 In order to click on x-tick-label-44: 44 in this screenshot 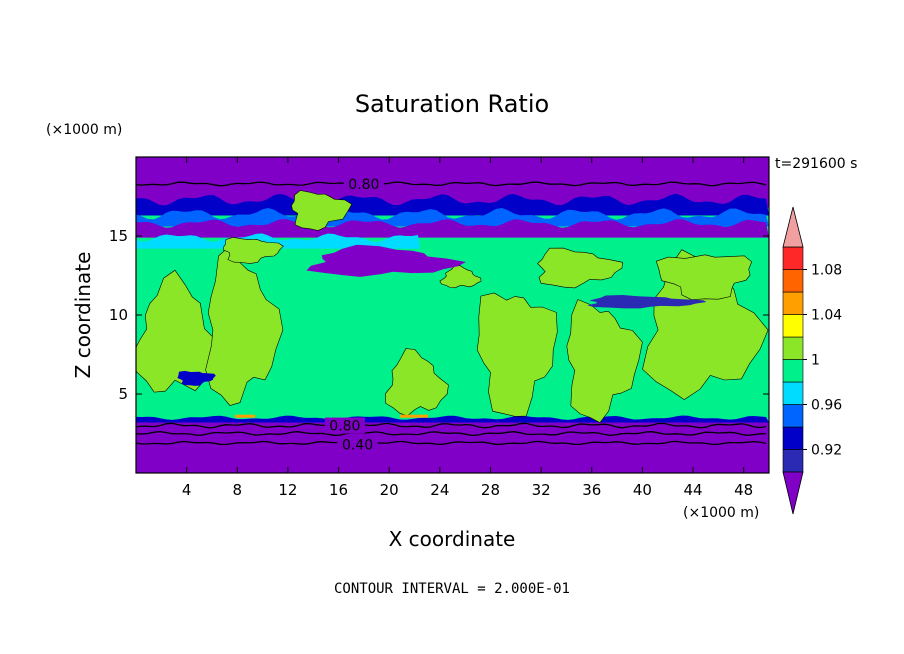, I will do `click(692, 490)`.